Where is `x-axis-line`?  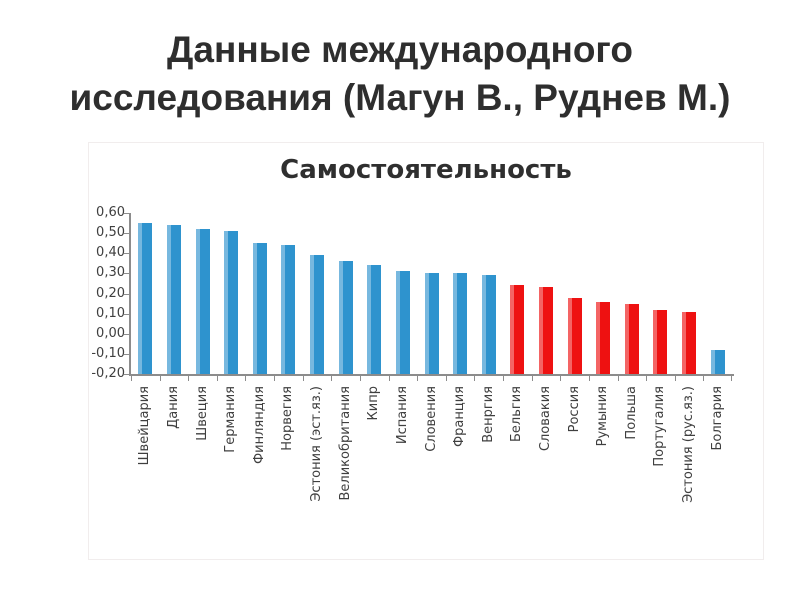
x-axis-line is located at coordinates (431, 375).